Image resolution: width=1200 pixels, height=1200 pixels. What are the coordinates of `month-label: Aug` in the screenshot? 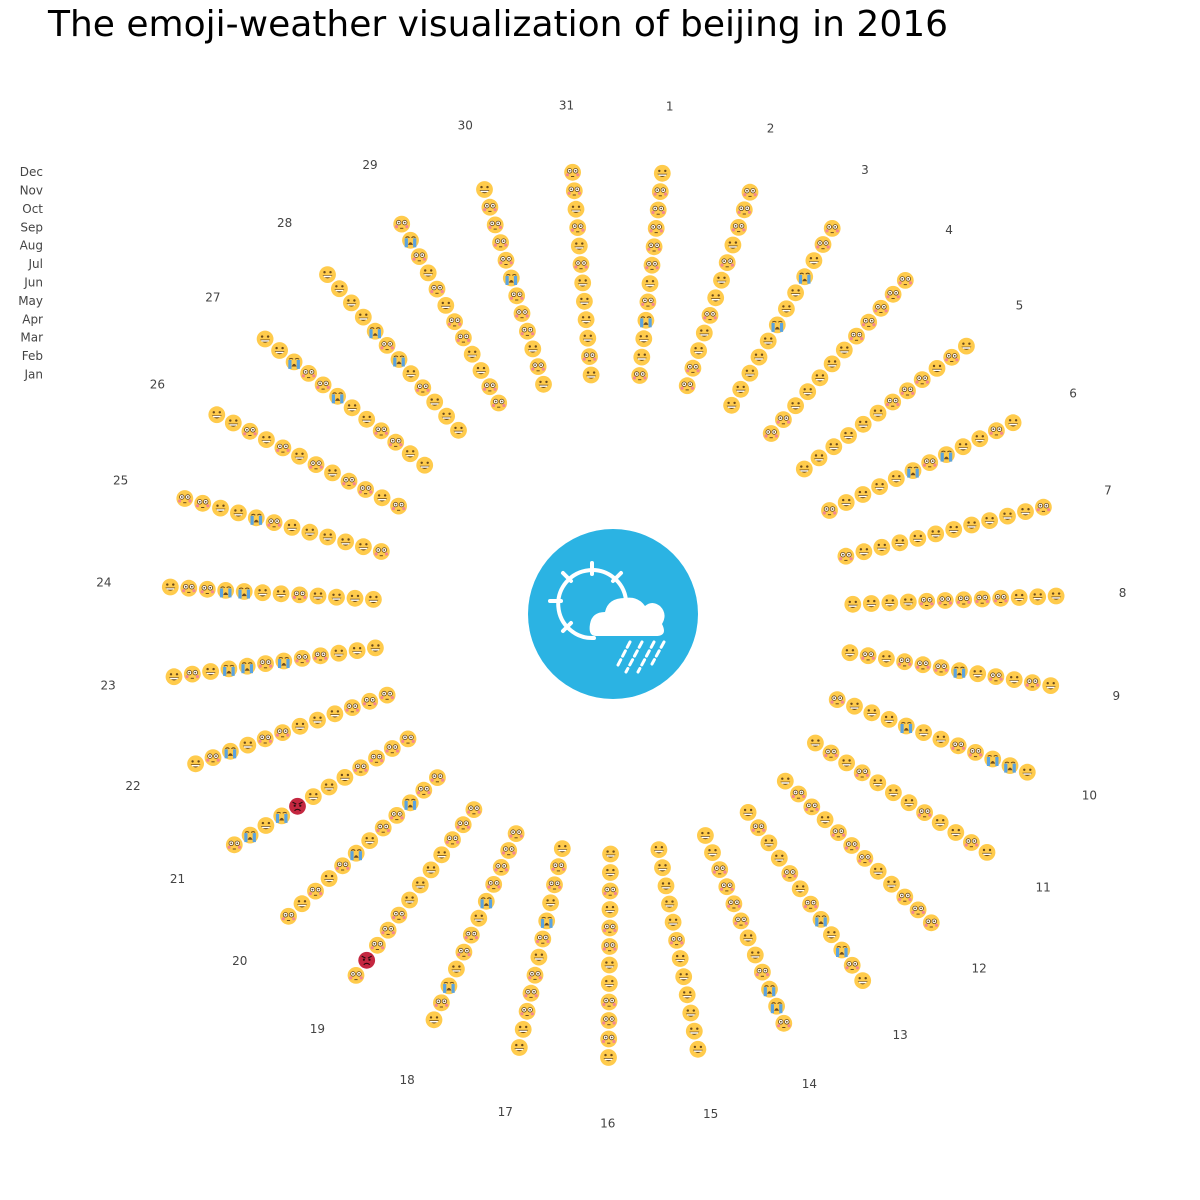 It's located at (31, 246).